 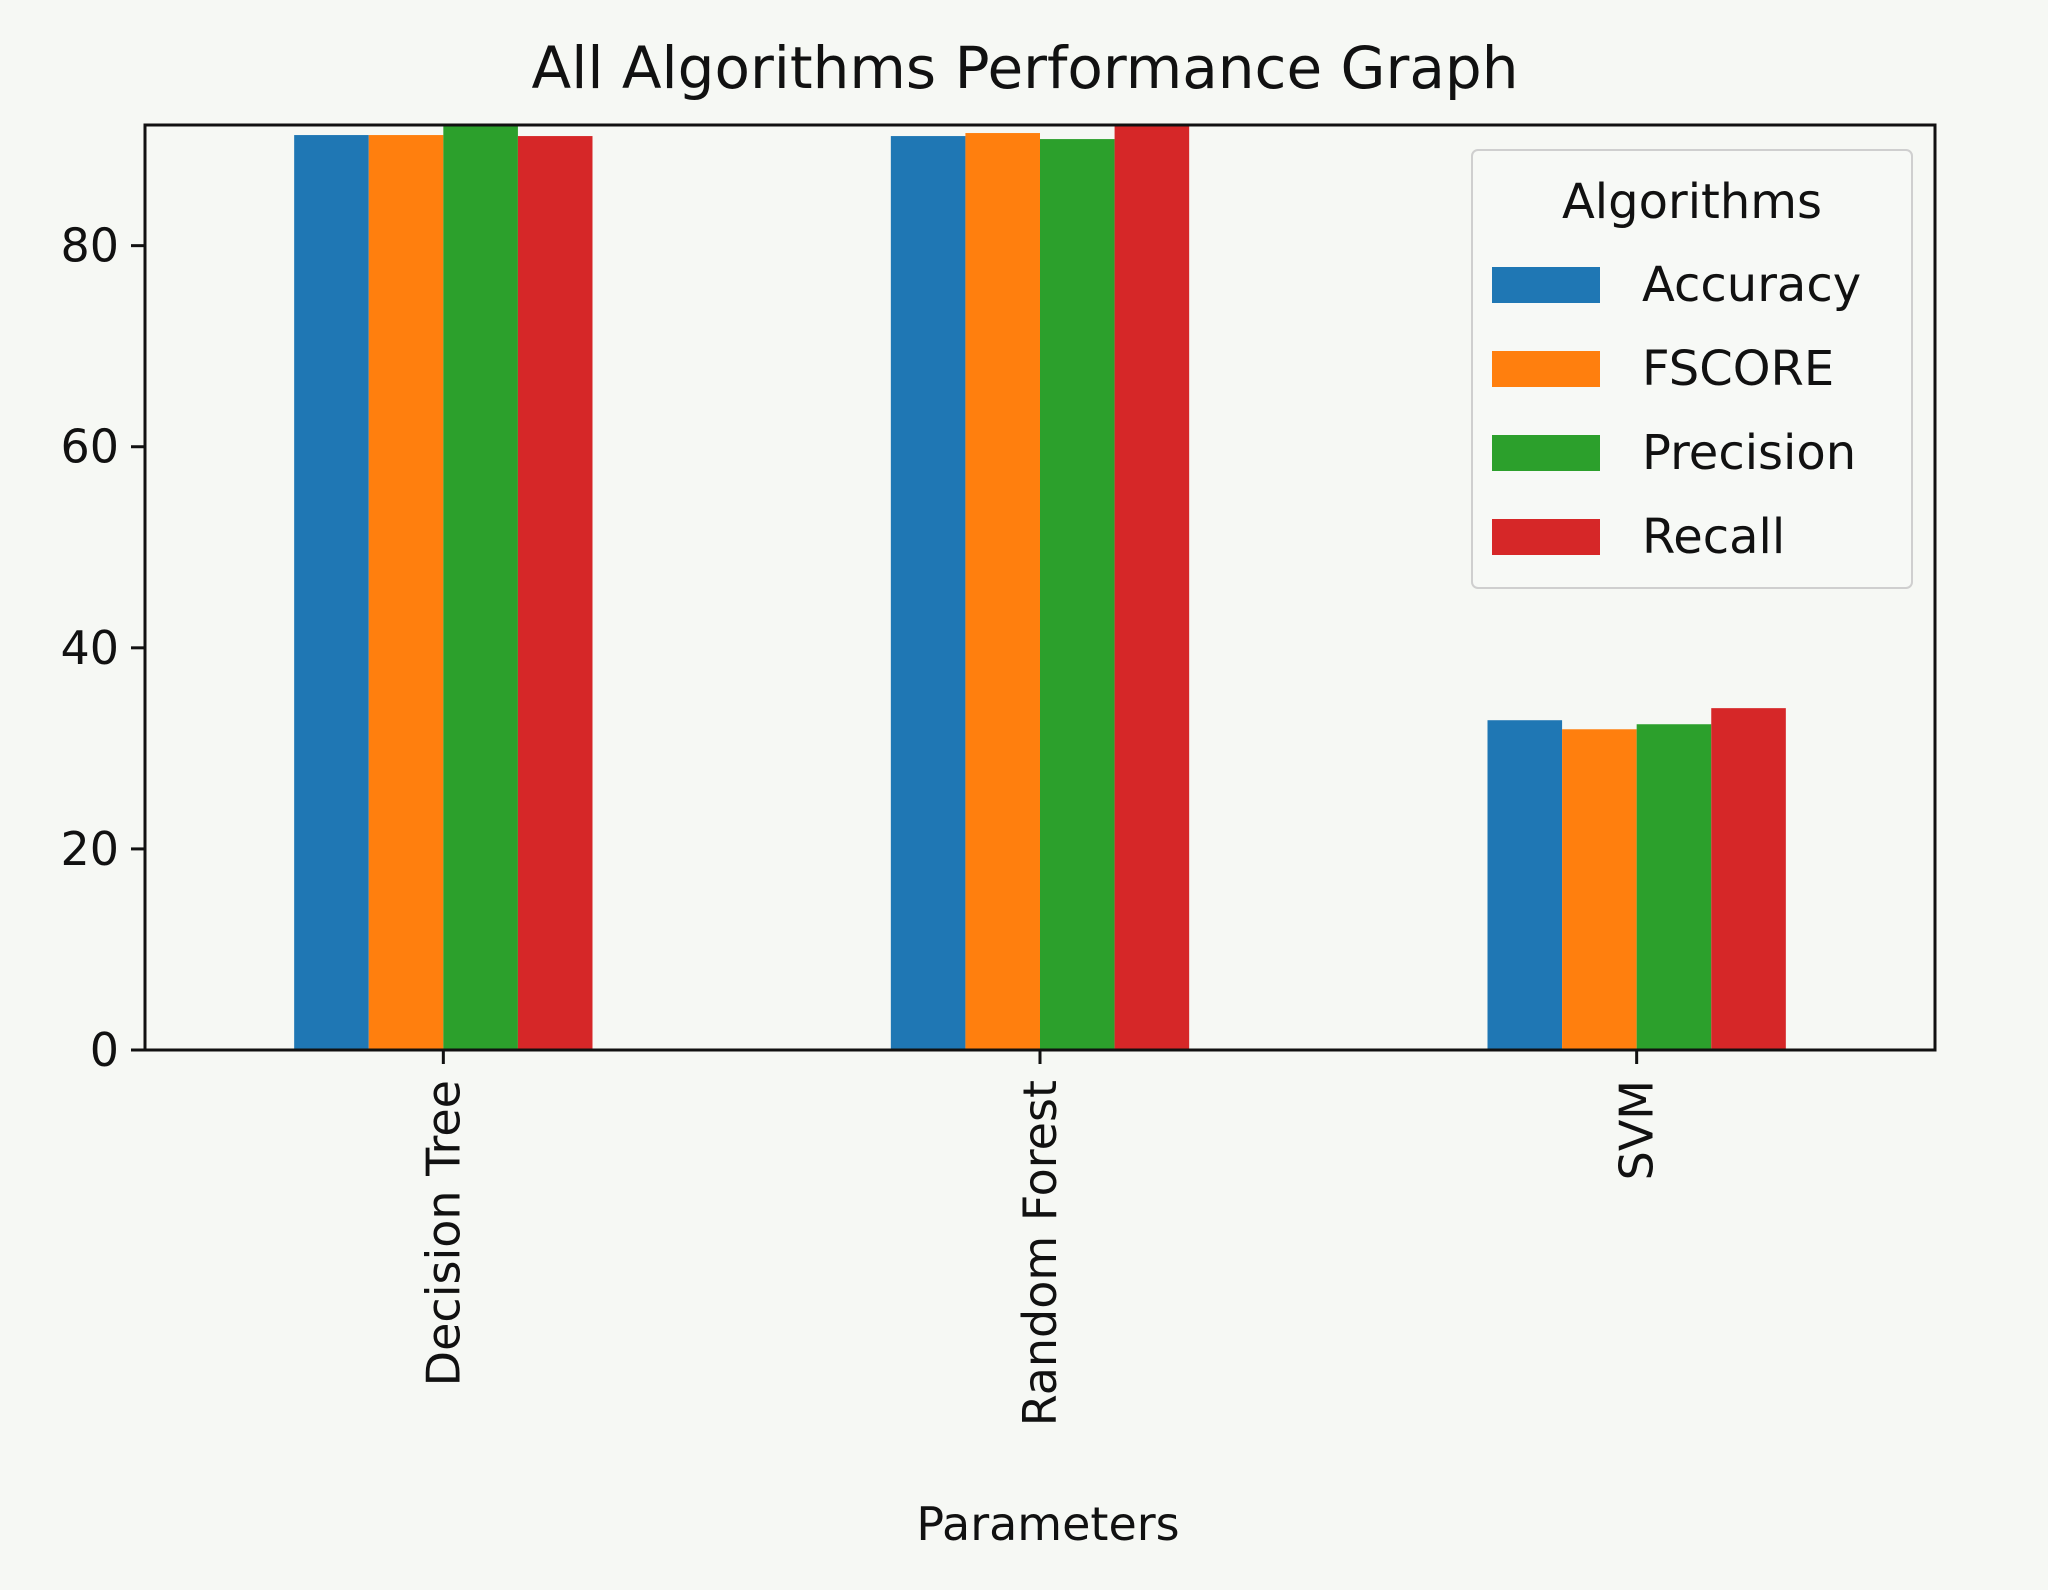 What do you see at coordinates (1047, 1524) in the screenshot?
I see `x-axis-label: Parameters` at bounding box center [1047, 1524].